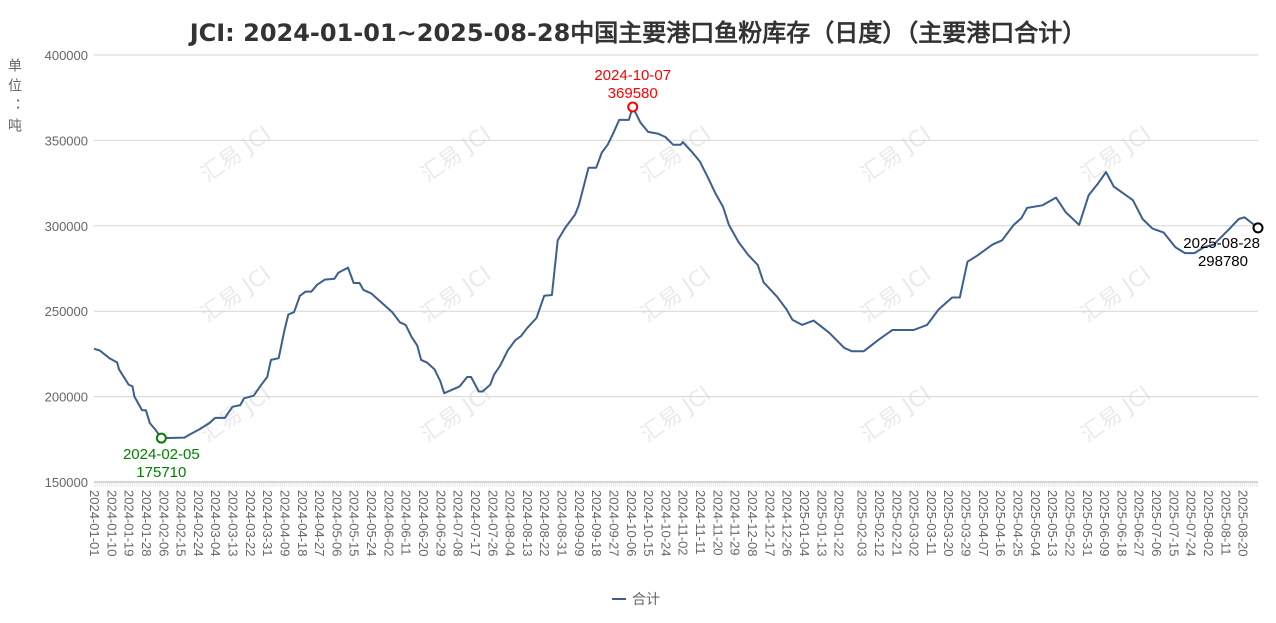 The width and height of the screenshot is (1276, 623). I want to click on x-tick-label: 2025-03-20, so click(948, 523).